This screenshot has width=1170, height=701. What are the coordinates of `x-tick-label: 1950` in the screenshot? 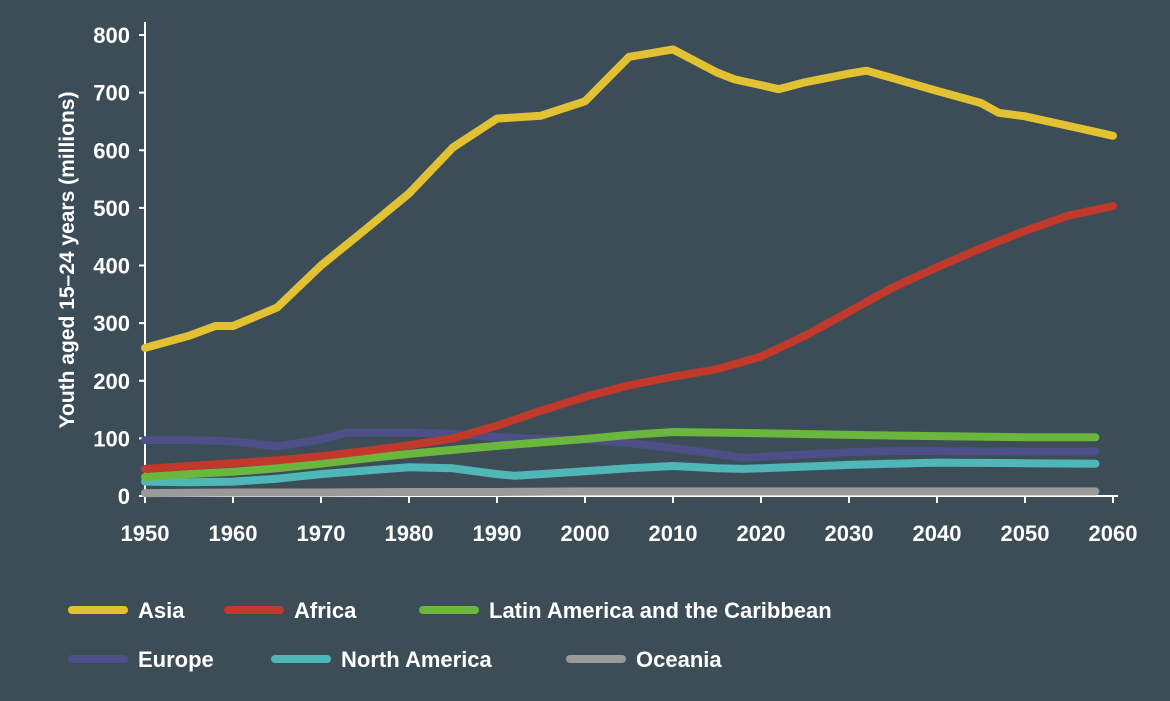 It's located at (145, 533).